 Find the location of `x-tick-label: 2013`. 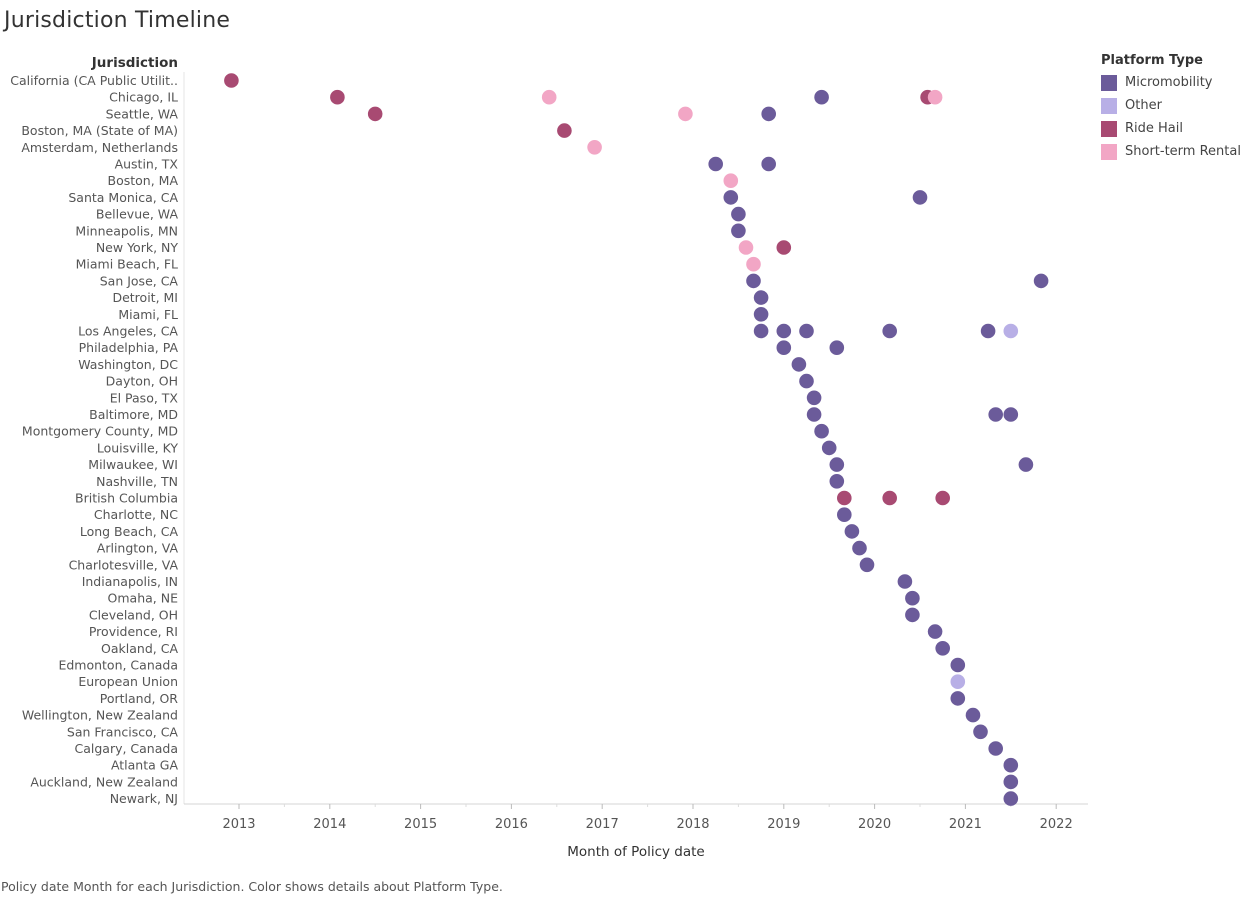

x-tick-label: 2013 is located at coordinates (238, 824).